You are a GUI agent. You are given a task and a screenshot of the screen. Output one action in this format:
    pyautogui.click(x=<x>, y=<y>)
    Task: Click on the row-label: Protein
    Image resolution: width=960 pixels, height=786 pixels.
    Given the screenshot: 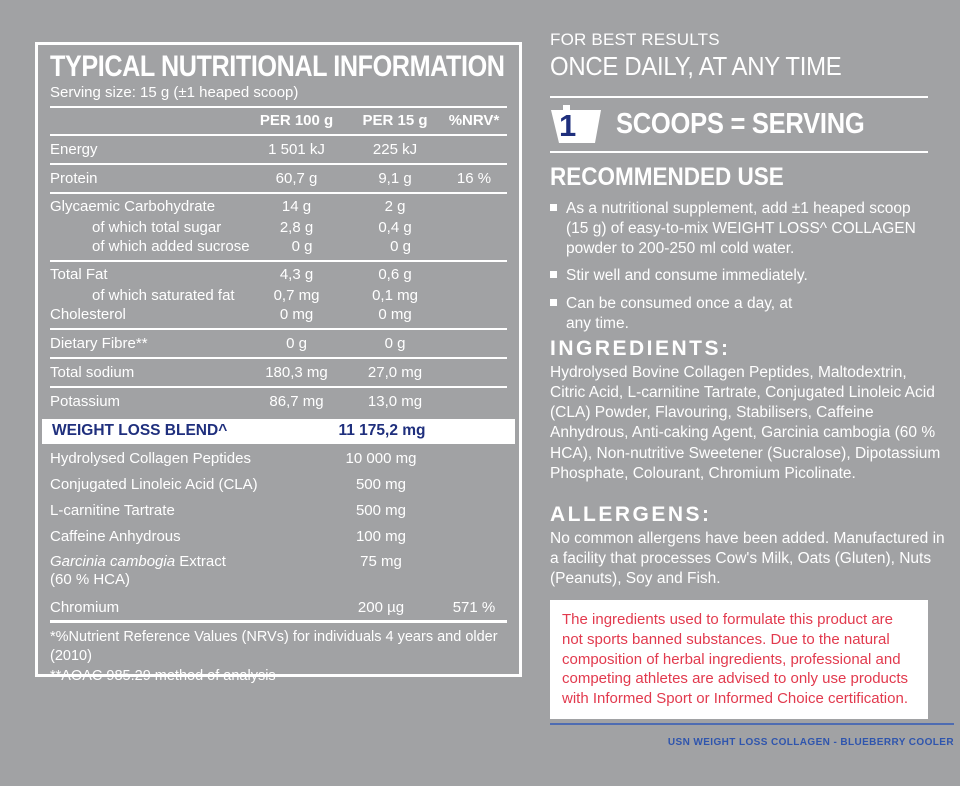 What is the action you would take?
    pyautogui.click(x=74, y=178)
    